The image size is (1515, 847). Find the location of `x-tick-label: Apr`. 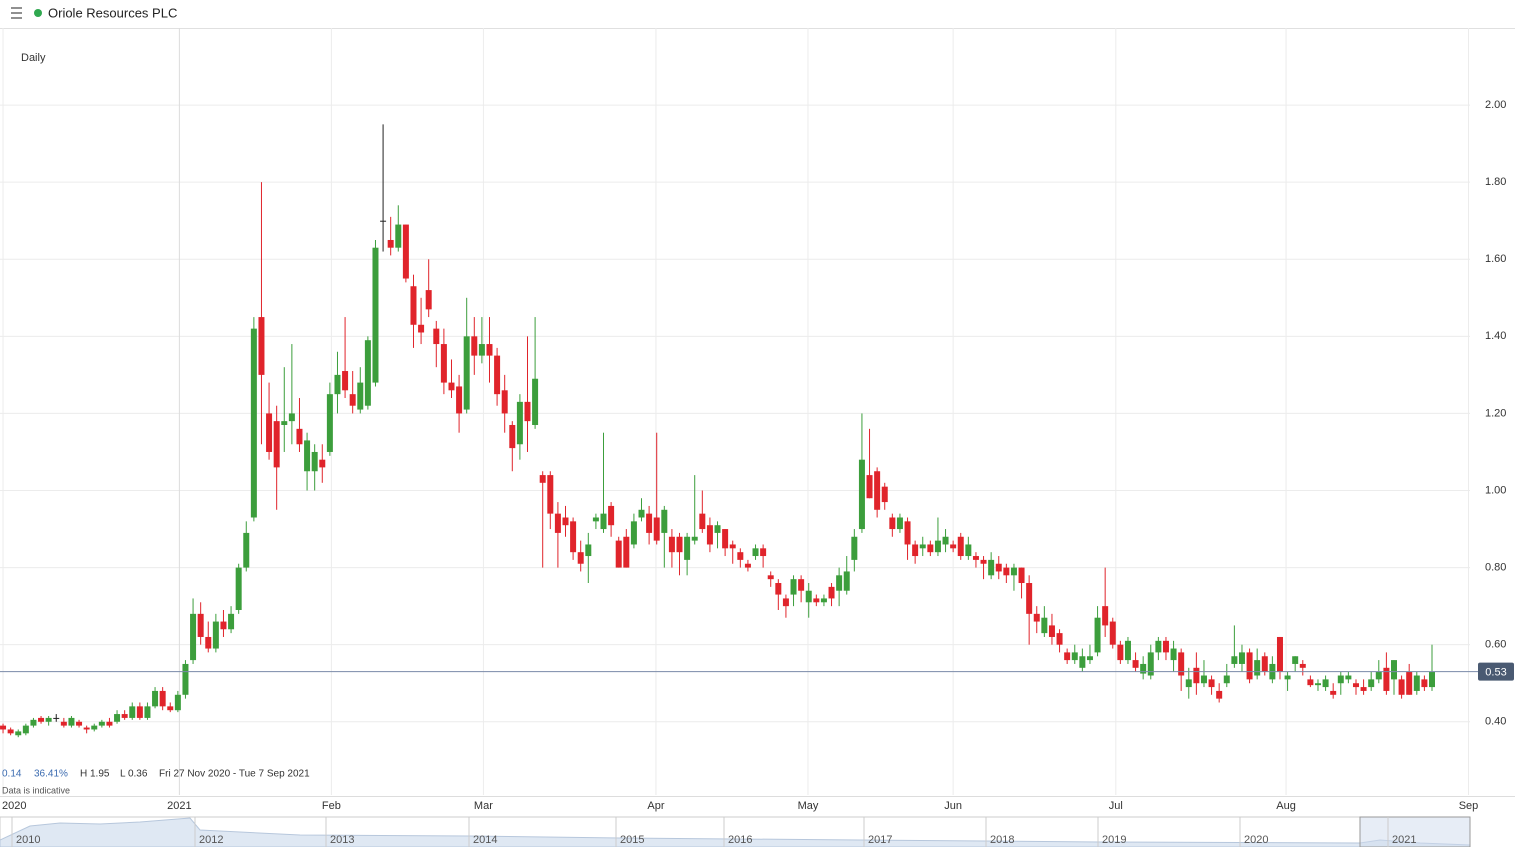

x-tick-label: Apr is located at coordinates (655, 806).